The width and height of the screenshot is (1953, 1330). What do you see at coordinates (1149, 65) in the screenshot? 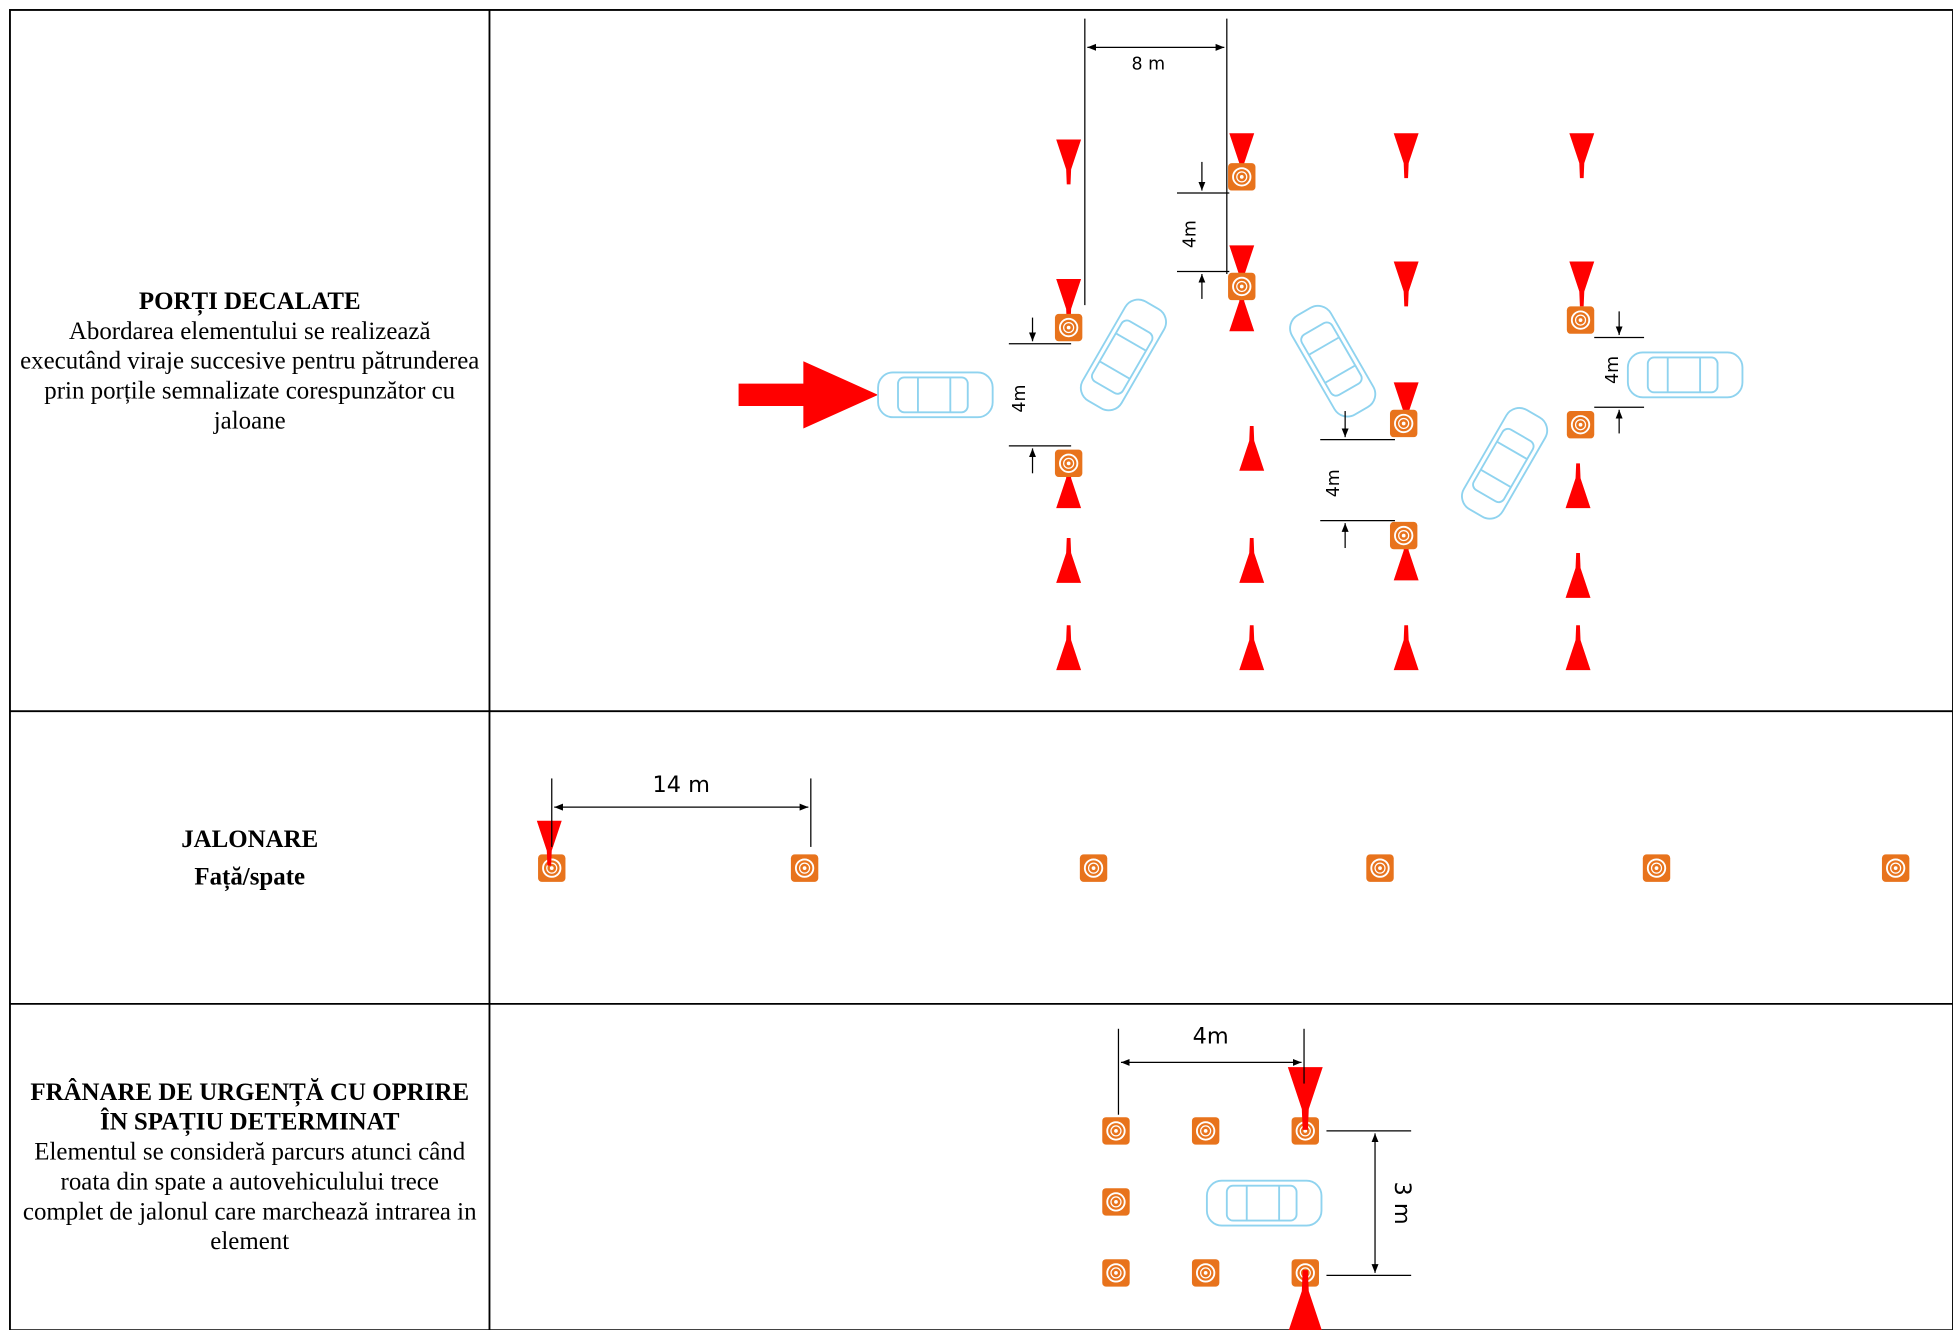
I see `dimension-label: 8 m` at bounding box center [1149, 65].